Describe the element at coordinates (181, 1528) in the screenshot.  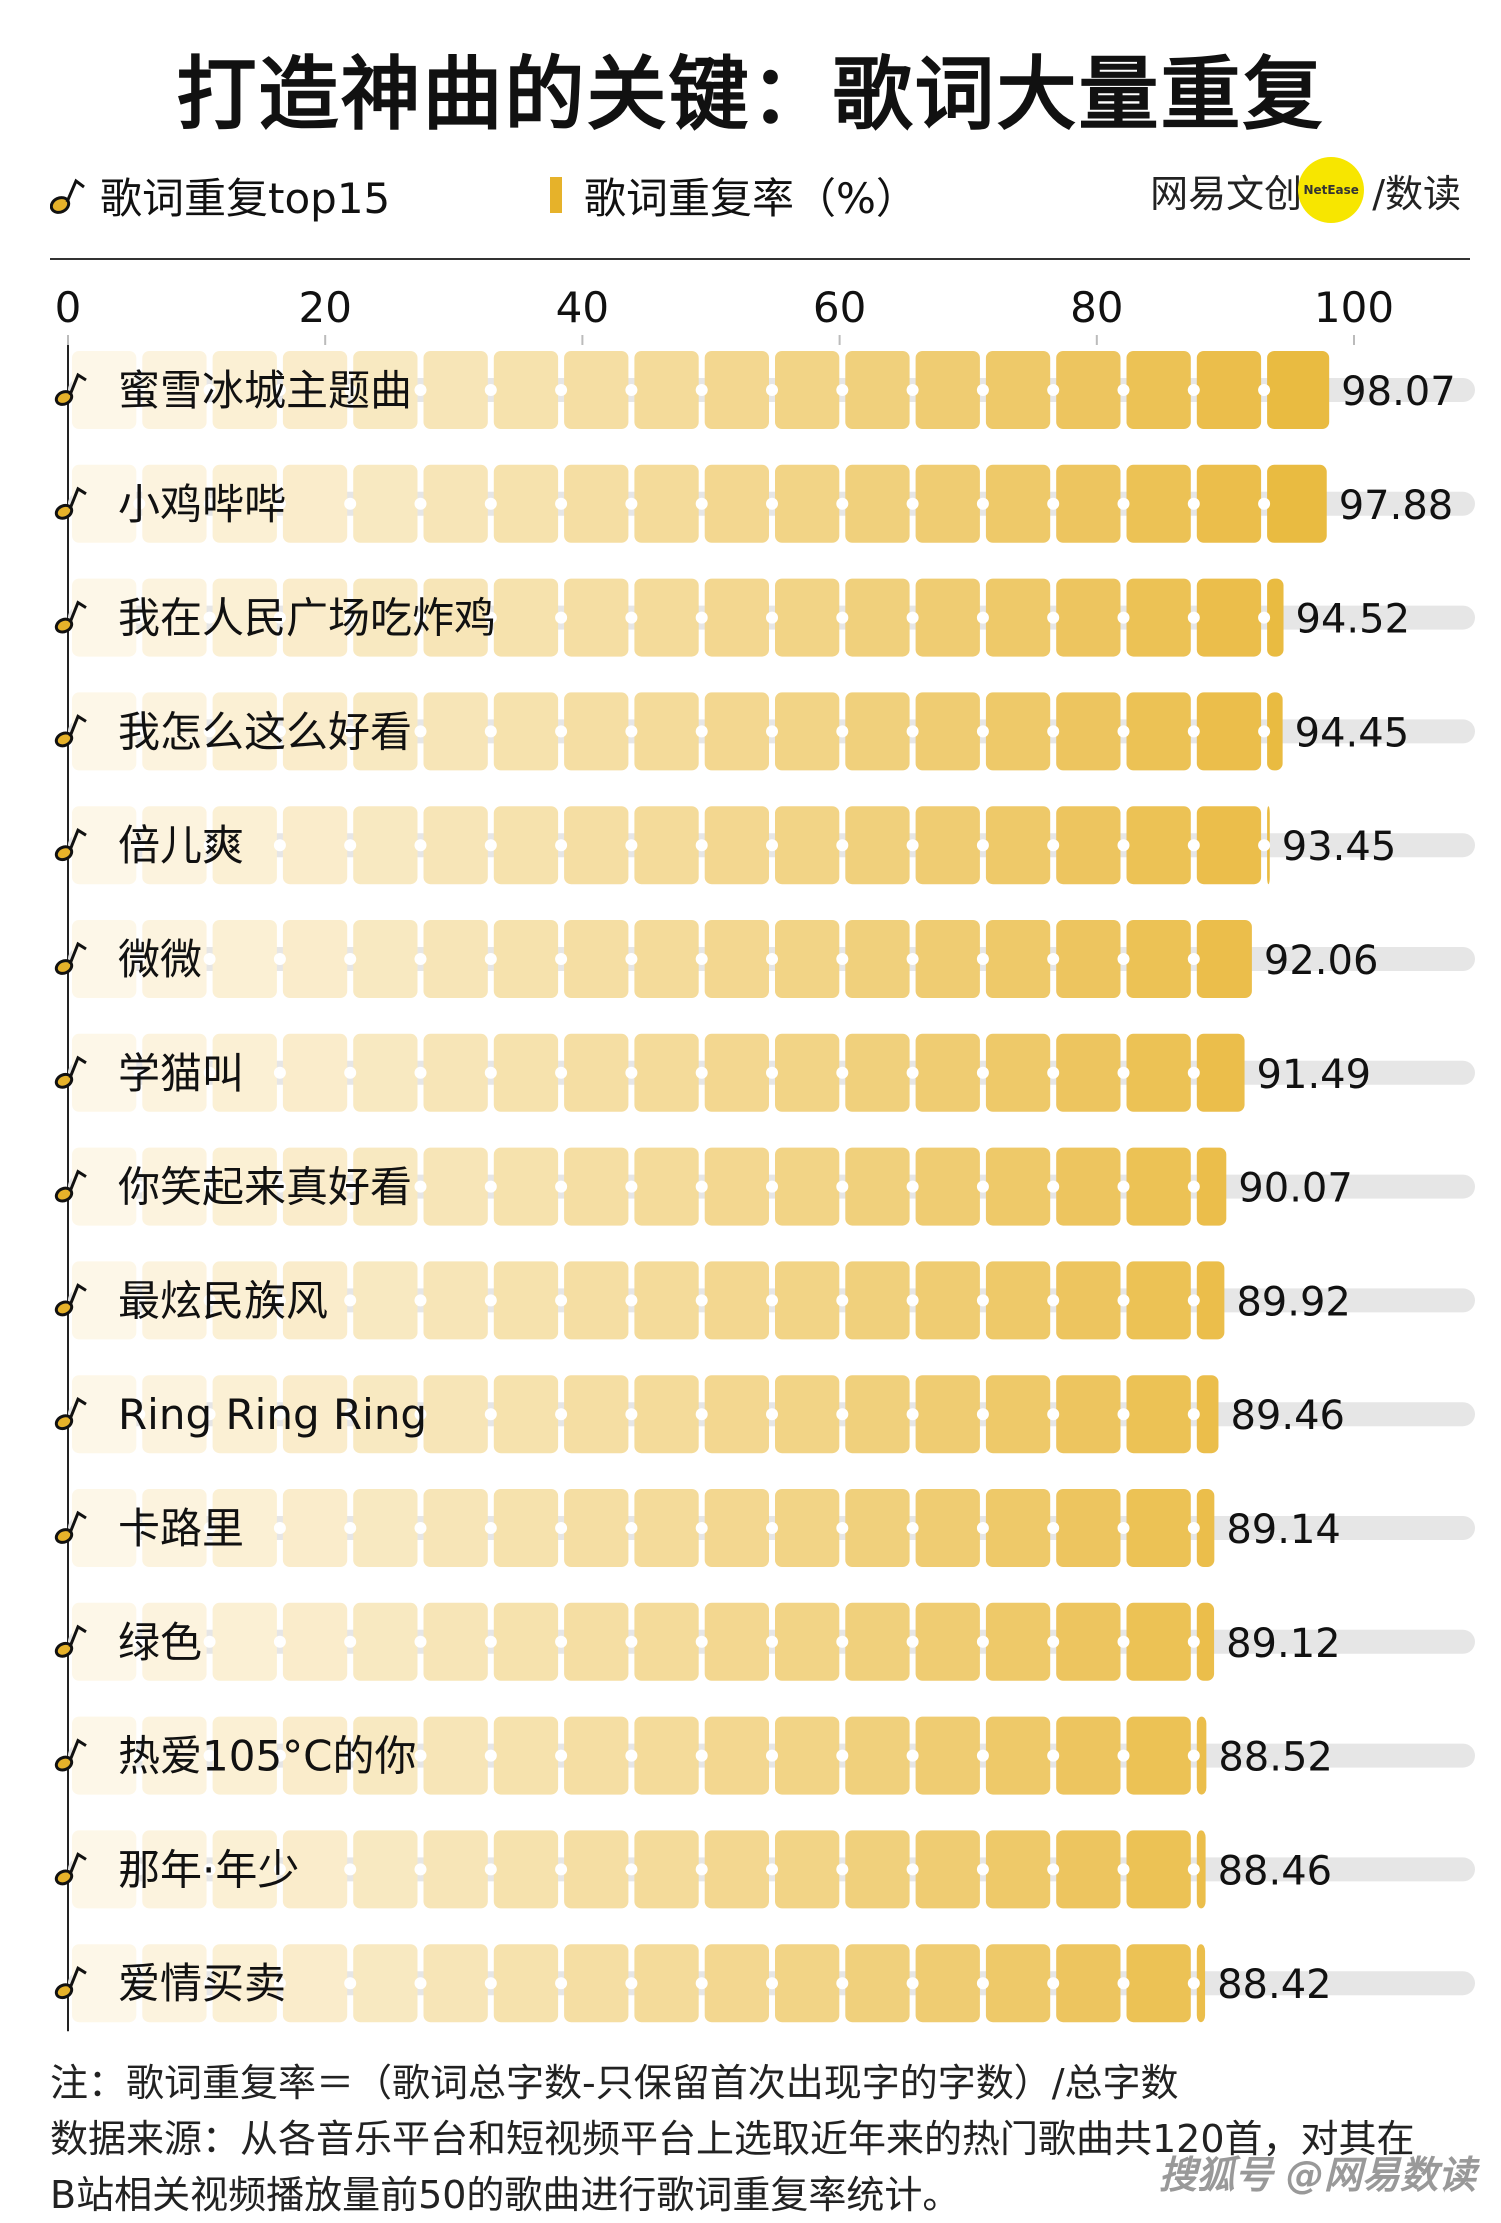
I see `category-label: 卡路里` at that location.